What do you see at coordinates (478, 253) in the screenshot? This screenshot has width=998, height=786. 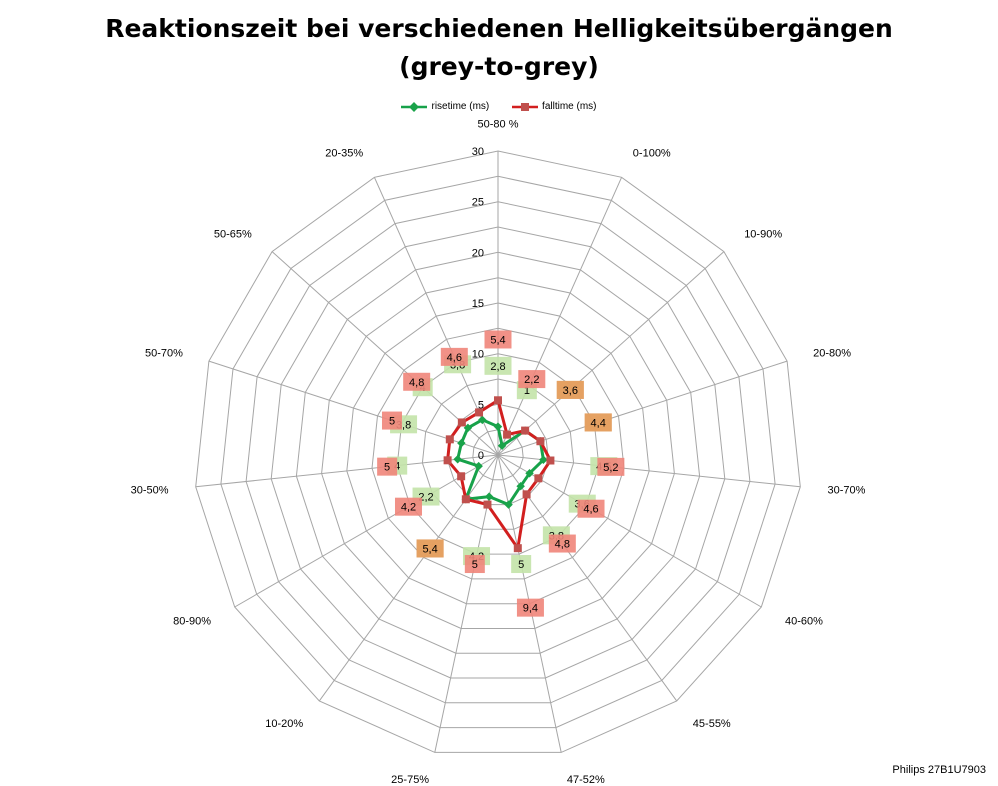 I see `axis-tick-label: 20` at bounding box center [478, 253].